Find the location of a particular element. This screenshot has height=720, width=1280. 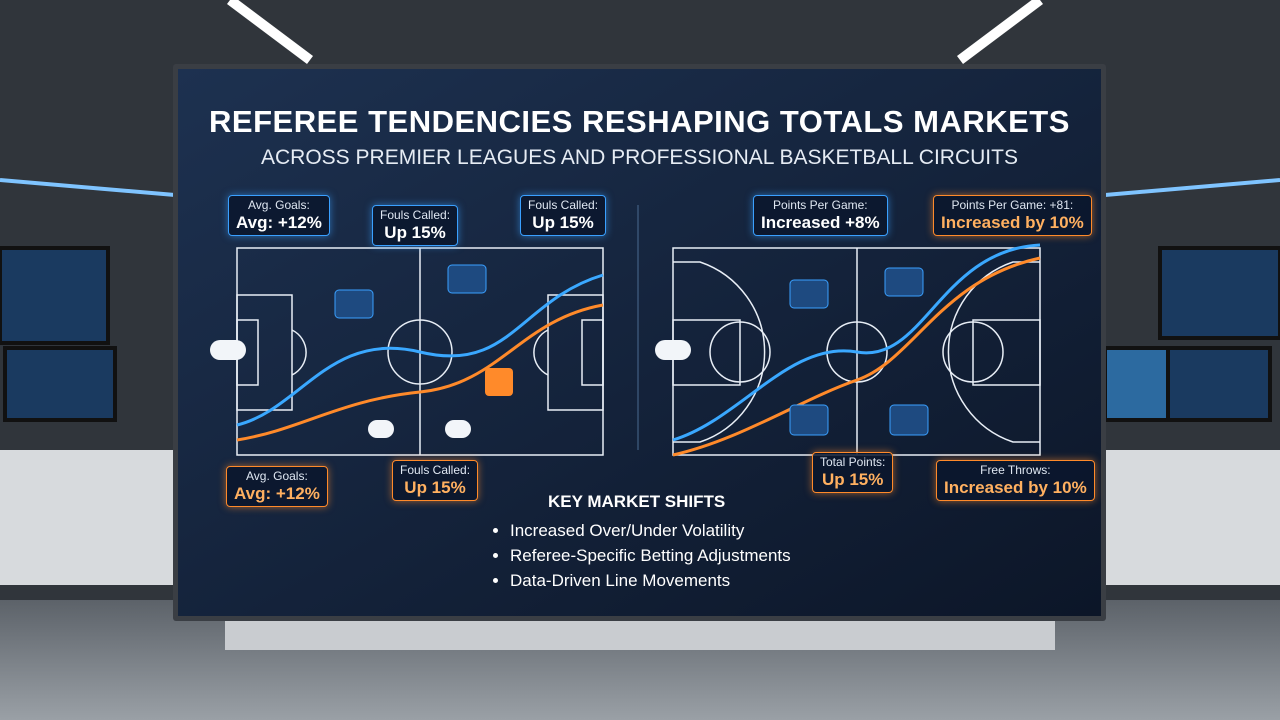

key-item: Increased Over/Under Volatility is located at coordinates (650, 530).